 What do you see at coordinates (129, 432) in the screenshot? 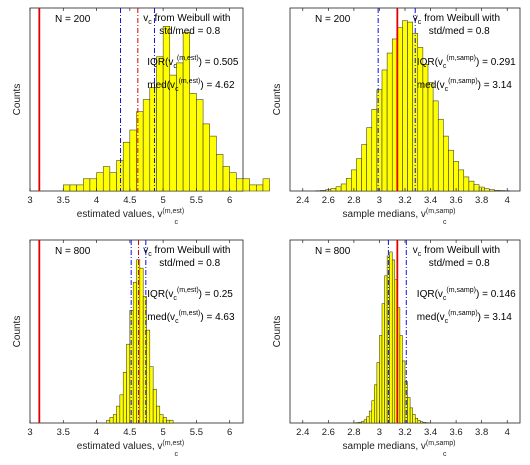
I see `x-tick-label: 4.5` at bounding box center [129, 432].